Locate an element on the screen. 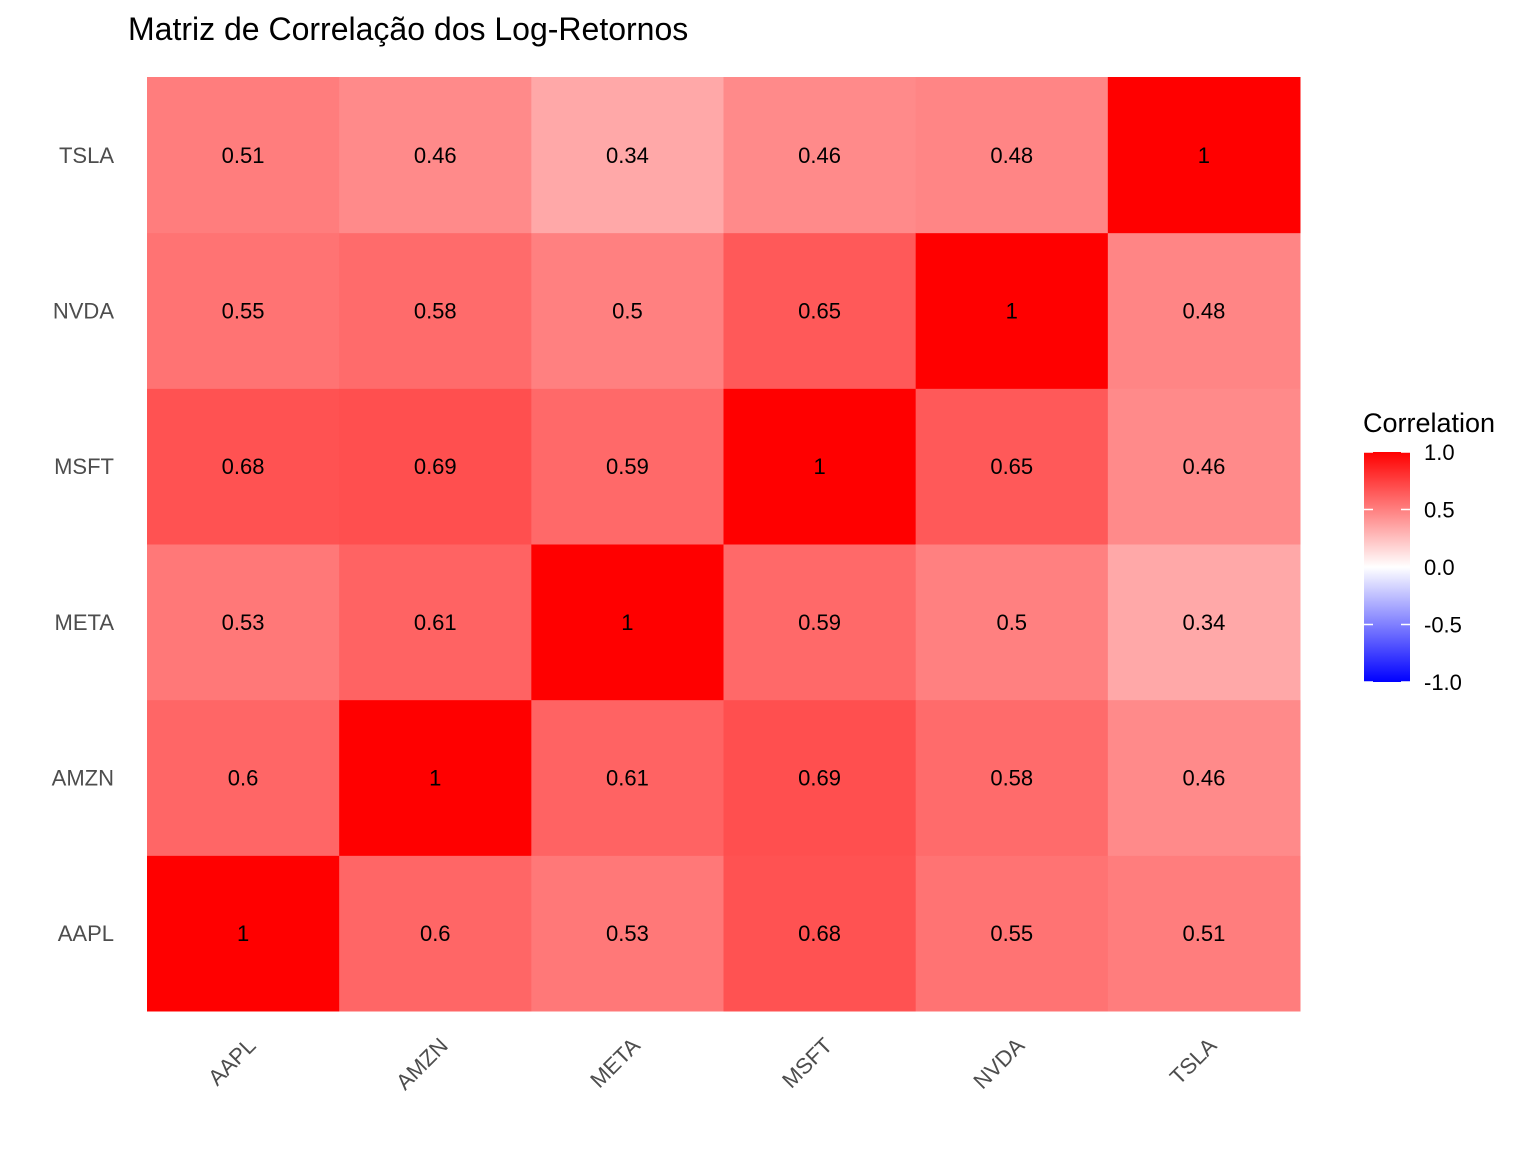 The image size is (1536, 1152). color-legend: Correlation 1.0 0.5 0.0 -0.5 -1.0 is located at coordinates (1429, 551).